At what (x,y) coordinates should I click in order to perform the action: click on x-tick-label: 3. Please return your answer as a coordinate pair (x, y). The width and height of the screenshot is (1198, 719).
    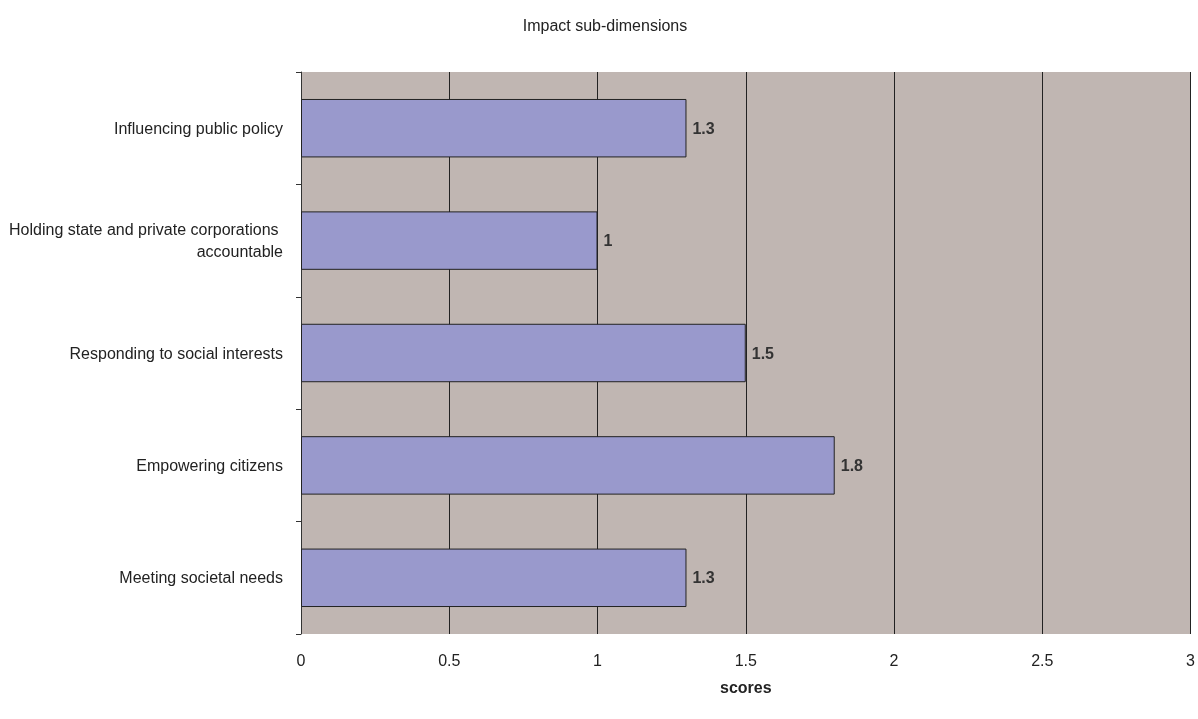
    Looking at the image, I should click on (1191, 660).